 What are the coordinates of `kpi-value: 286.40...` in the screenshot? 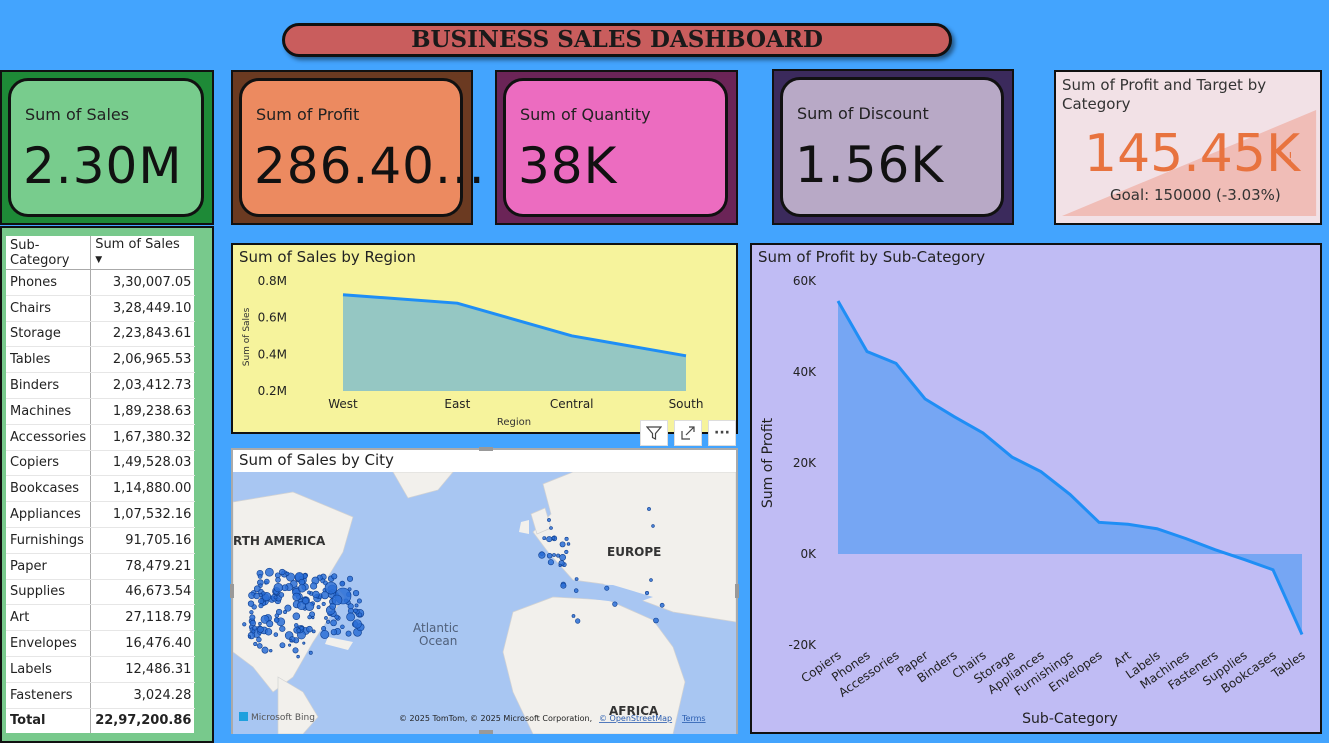 It's located at (370, 166).